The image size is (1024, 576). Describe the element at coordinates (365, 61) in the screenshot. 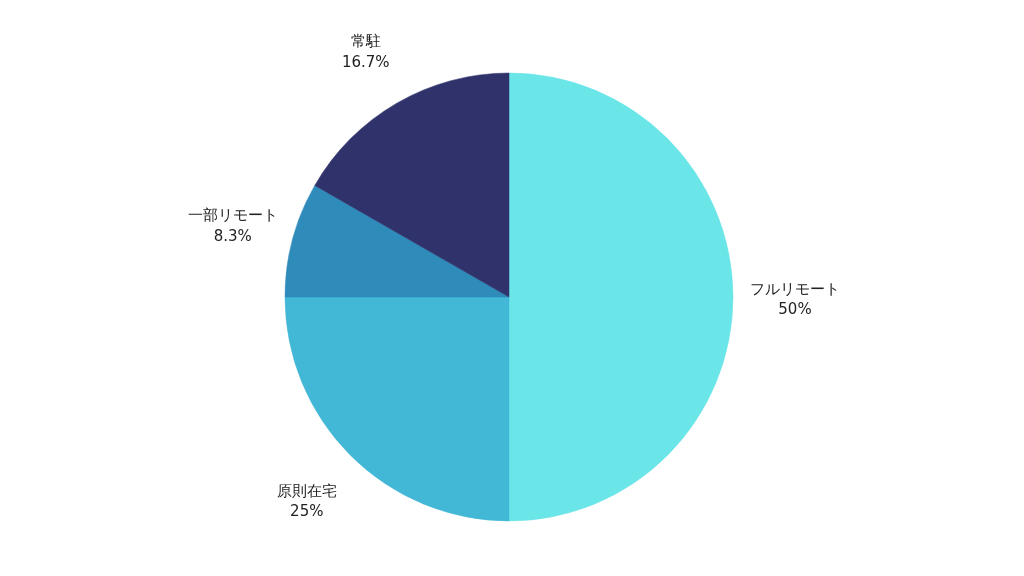

I see `data-label: 16.7%` at that location.